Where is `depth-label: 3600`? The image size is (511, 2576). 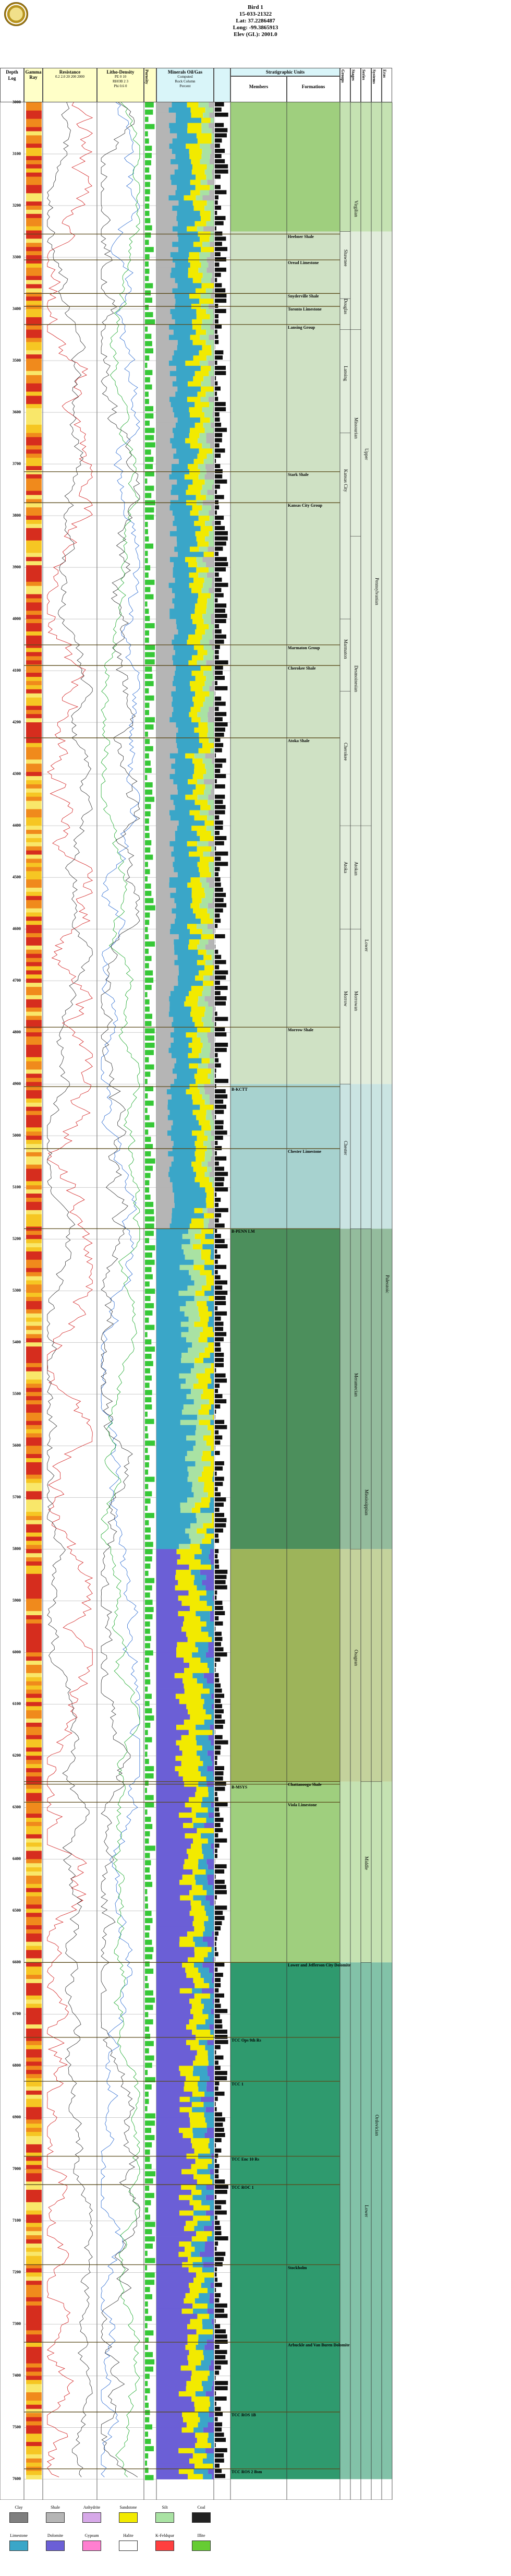
depth-label: 3600 is located at coordinates (17, 412).